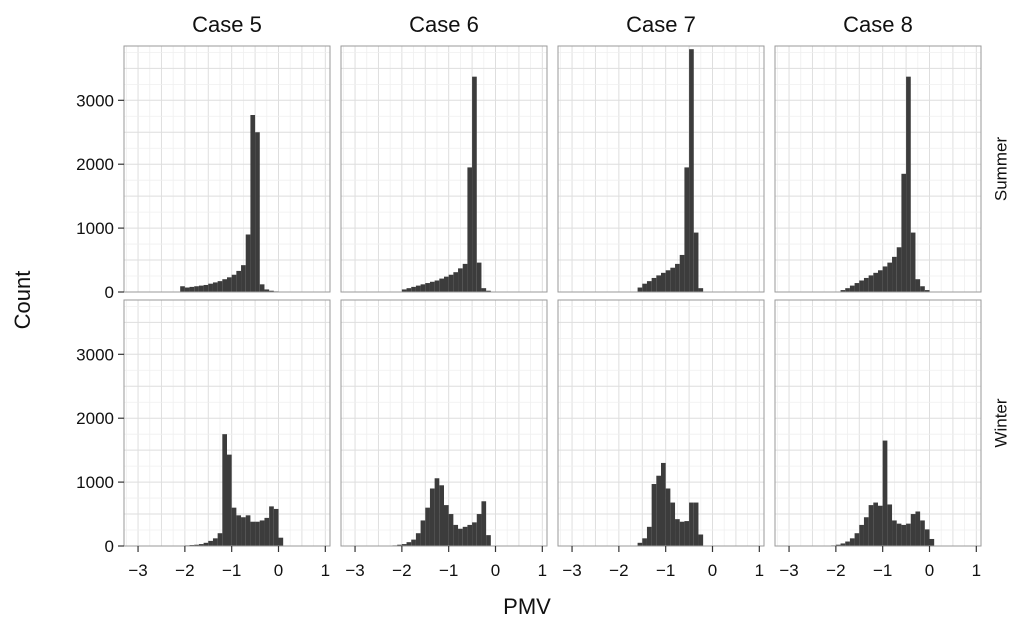  I want to click on panel-summer-case-7-border, so click(661, 169).